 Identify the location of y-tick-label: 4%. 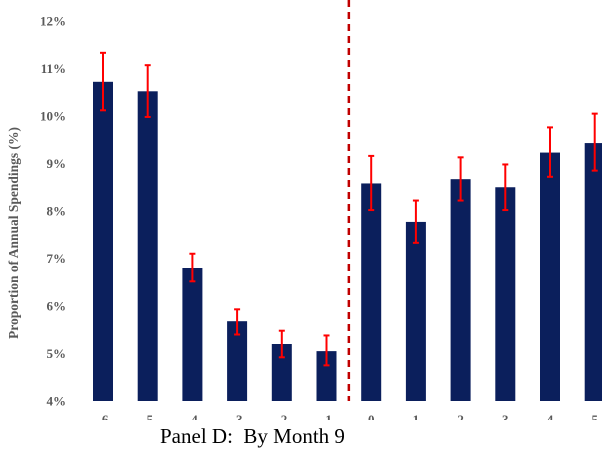
(57, 401).